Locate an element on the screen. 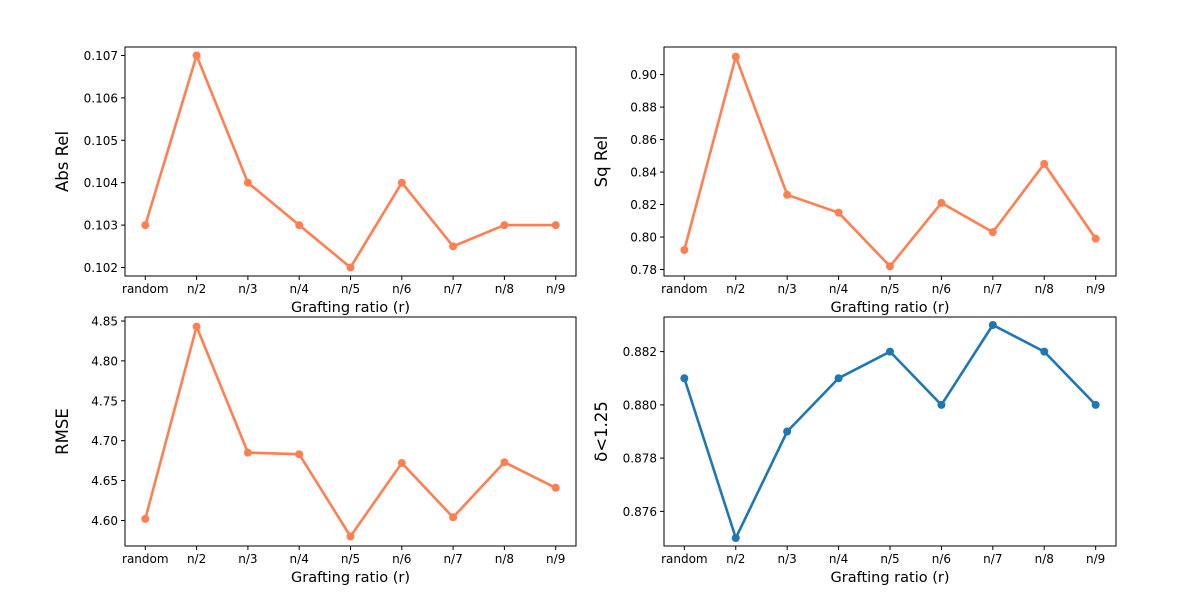  chart-sq-rel-x-tick-label: n/9 is located at coordinates (1095, 289).